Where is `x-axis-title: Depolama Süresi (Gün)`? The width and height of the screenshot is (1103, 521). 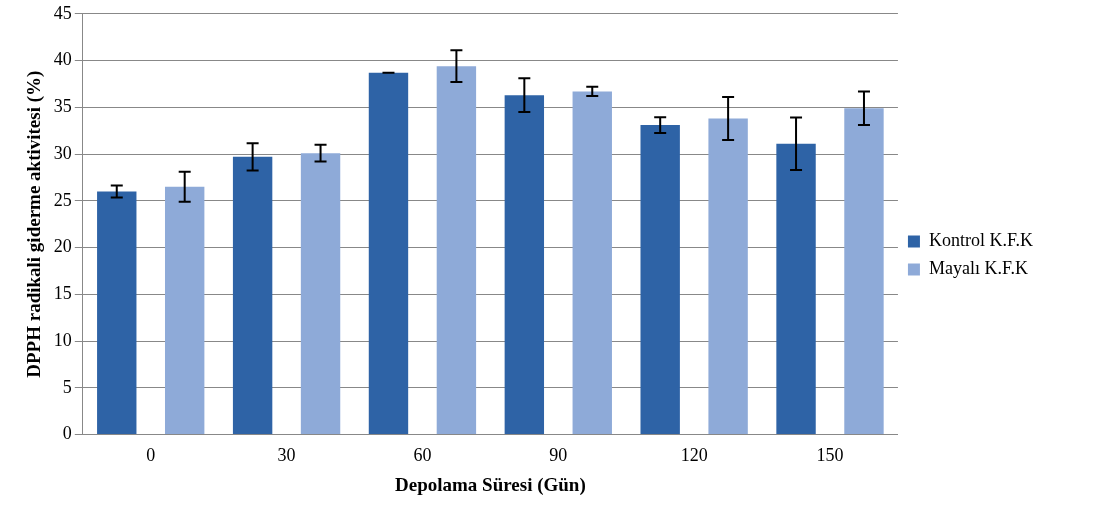
x-axis-title: Depolama Süresi (Gün) is located at coordinates (490, 484).